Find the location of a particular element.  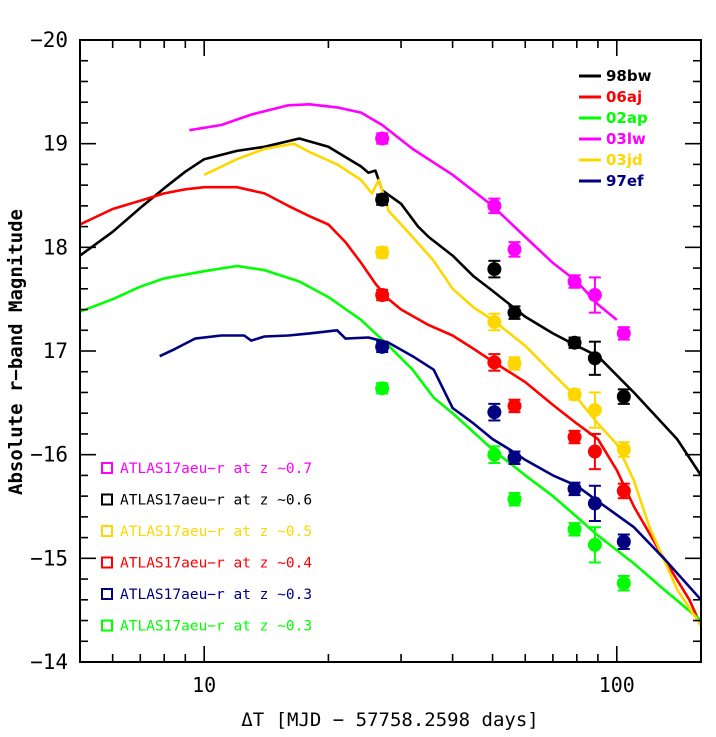

legend-label: 03jd is located at coordinates (624, 160).